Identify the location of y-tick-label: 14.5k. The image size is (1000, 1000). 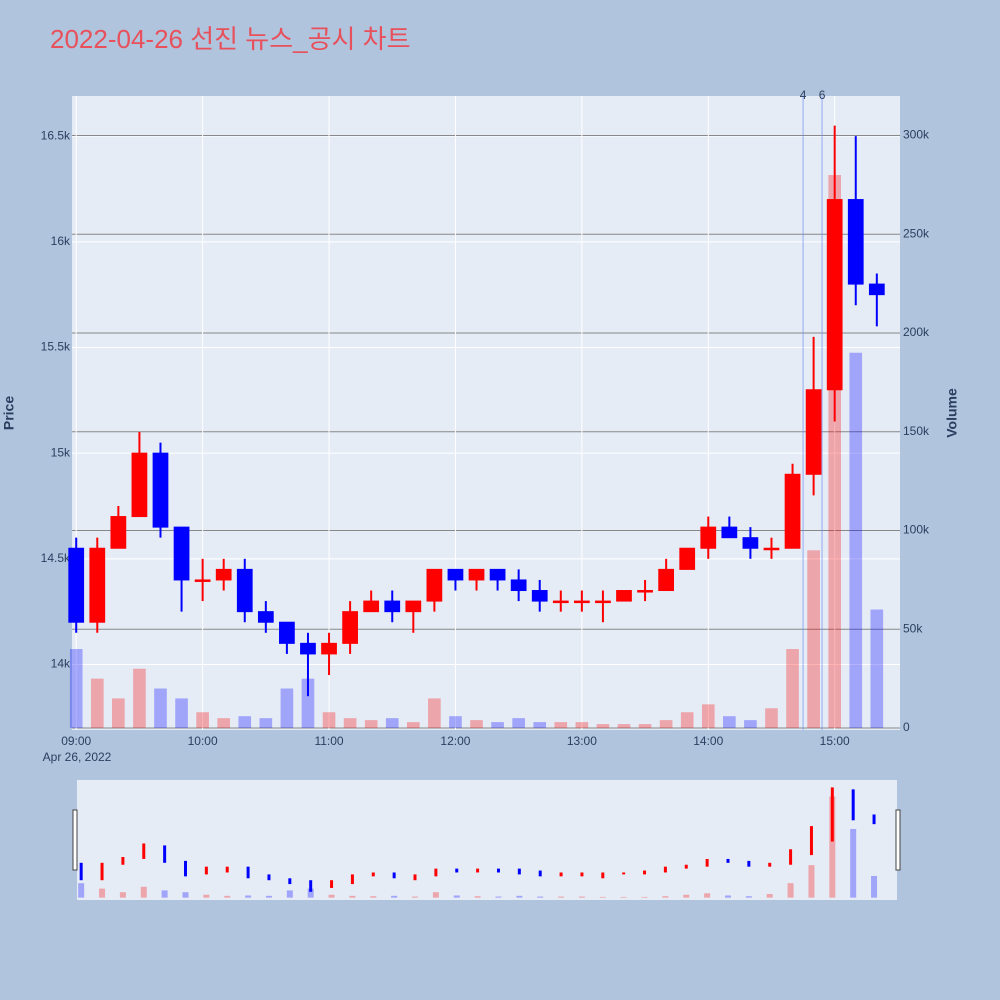
(56, 558).